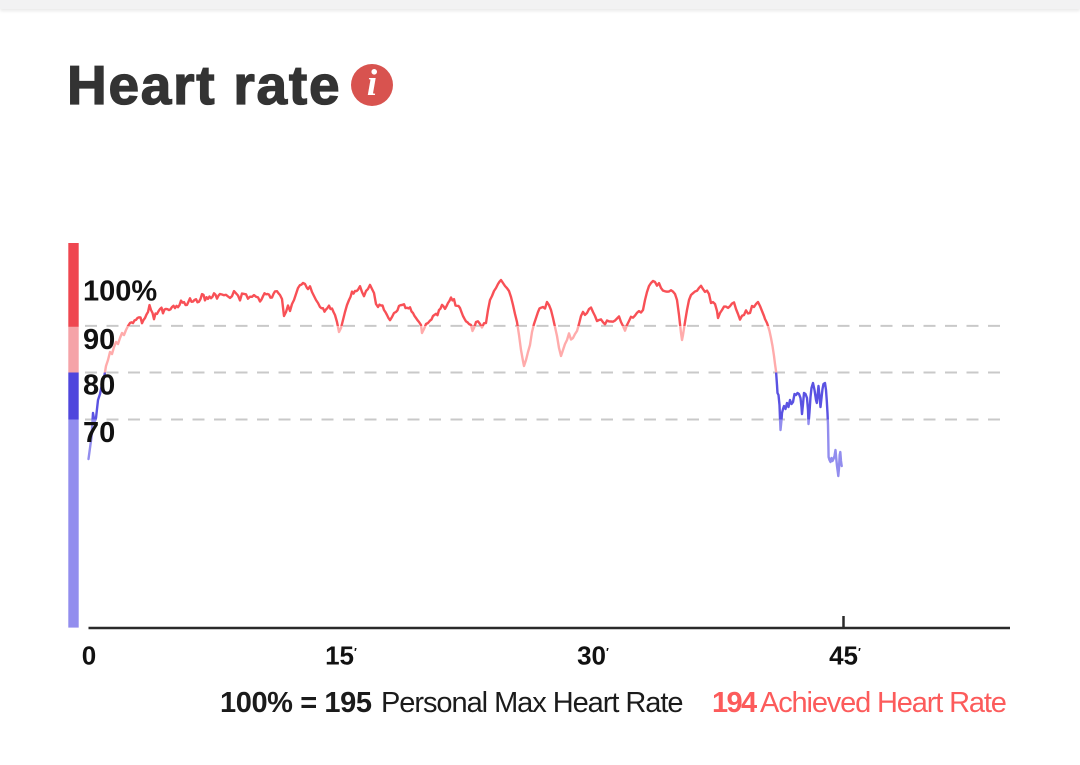 The image size is (1080, 765). What do you see at coordinates (845, 656) in the screenshot?
I see `svg-text: 45′` at bounding box center [845, 656].